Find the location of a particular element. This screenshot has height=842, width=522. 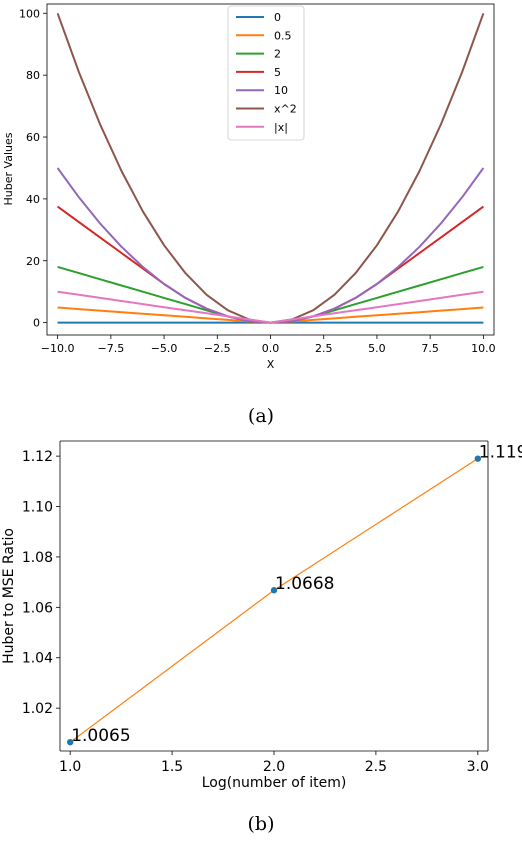

y-tick-label: 1.06 is located at coordinates (37, 608).